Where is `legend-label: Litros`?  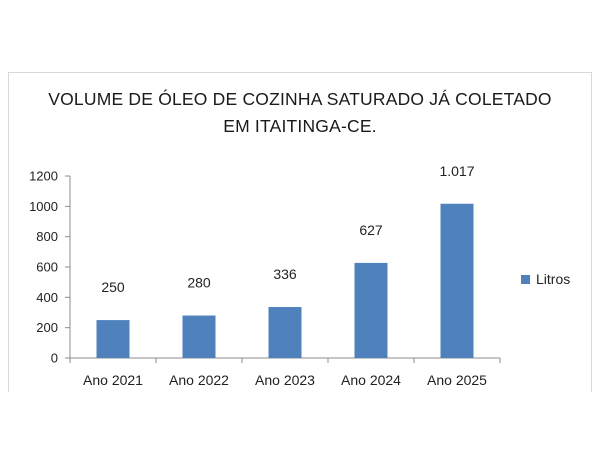 legend-label: Litros is located at coordinates (553, 279).